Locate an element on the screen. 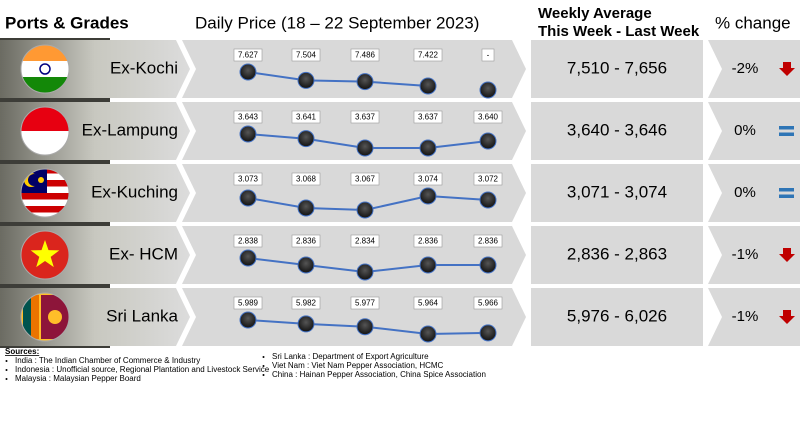  price-label: 5.977 is located at coordinates (365, 303).